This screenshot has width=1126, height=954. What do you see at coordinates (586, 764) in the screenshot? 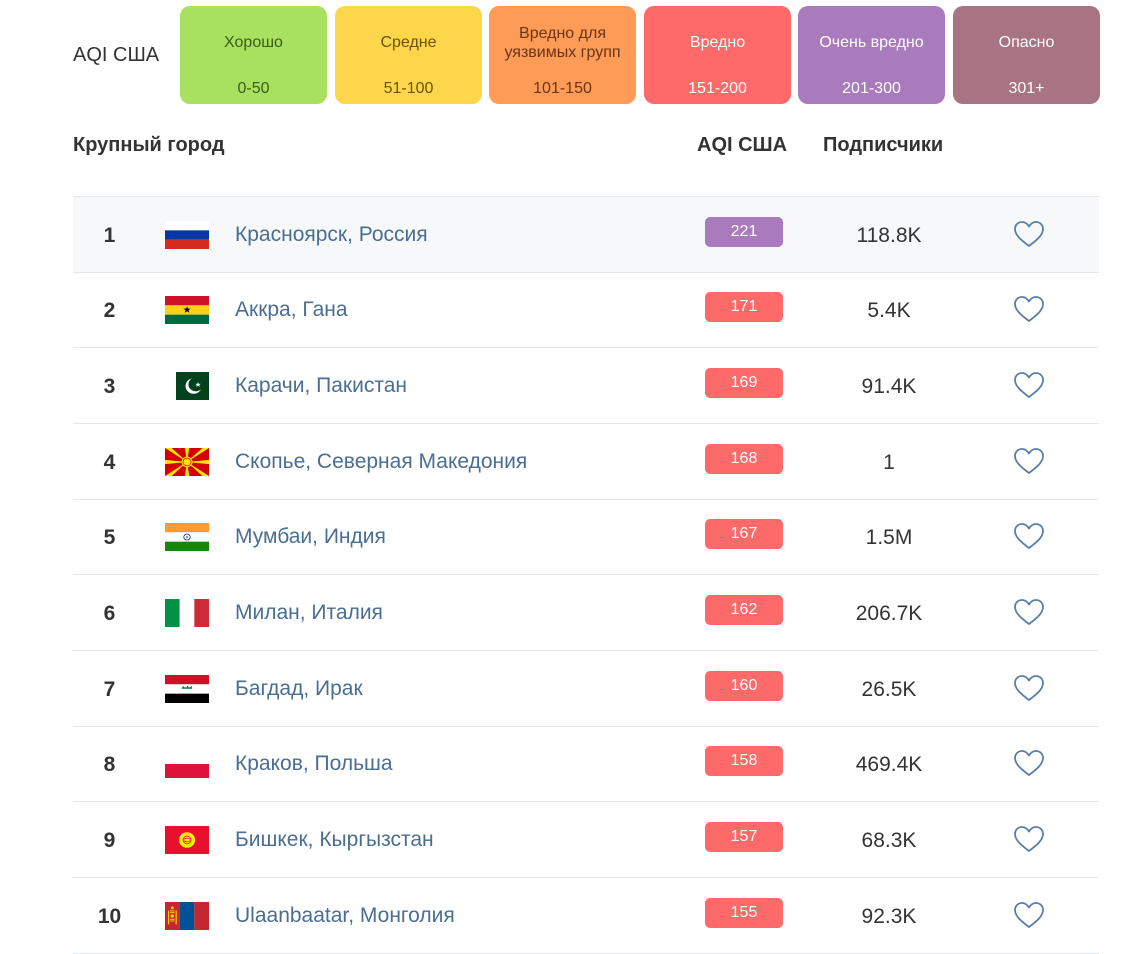
I see `table-row: 8 Краков, Польша 158 469.4K` at bounding box center [586, 764].